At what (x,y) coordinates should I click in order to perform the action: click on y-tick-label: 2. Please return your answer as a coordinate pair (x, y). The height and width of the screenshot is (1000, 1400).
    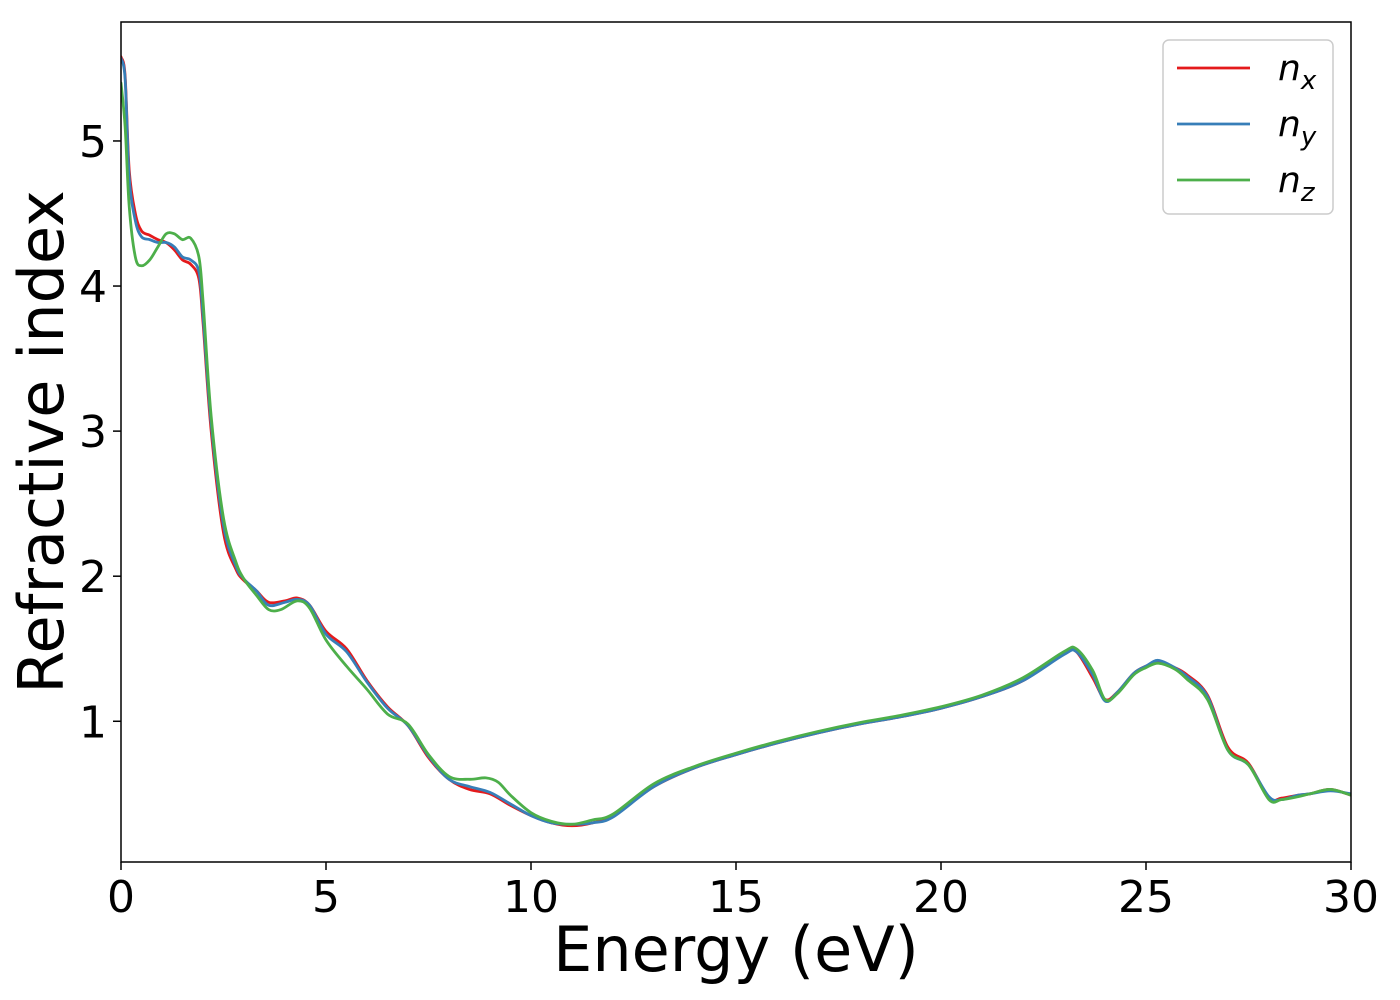
    Looking at the image, I should click on (93, 577).